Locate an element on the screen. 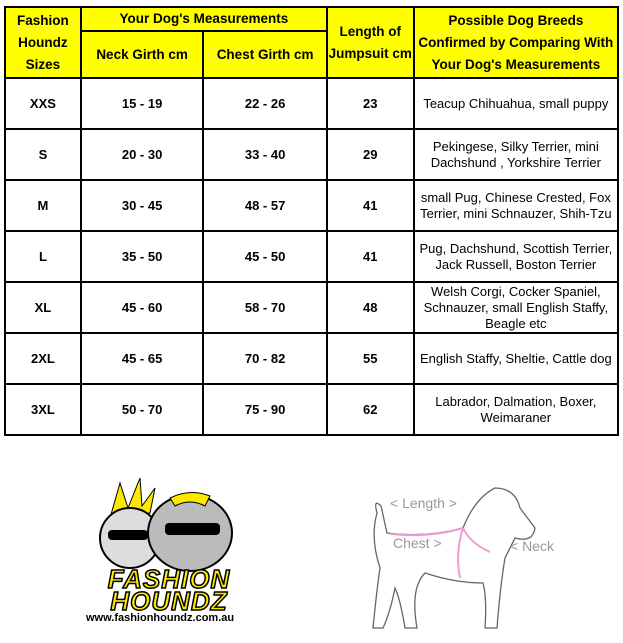 Image resolution: width=623 pixels, height=643 pixels. cell-length: 23 is located at coordinates (370, 103).